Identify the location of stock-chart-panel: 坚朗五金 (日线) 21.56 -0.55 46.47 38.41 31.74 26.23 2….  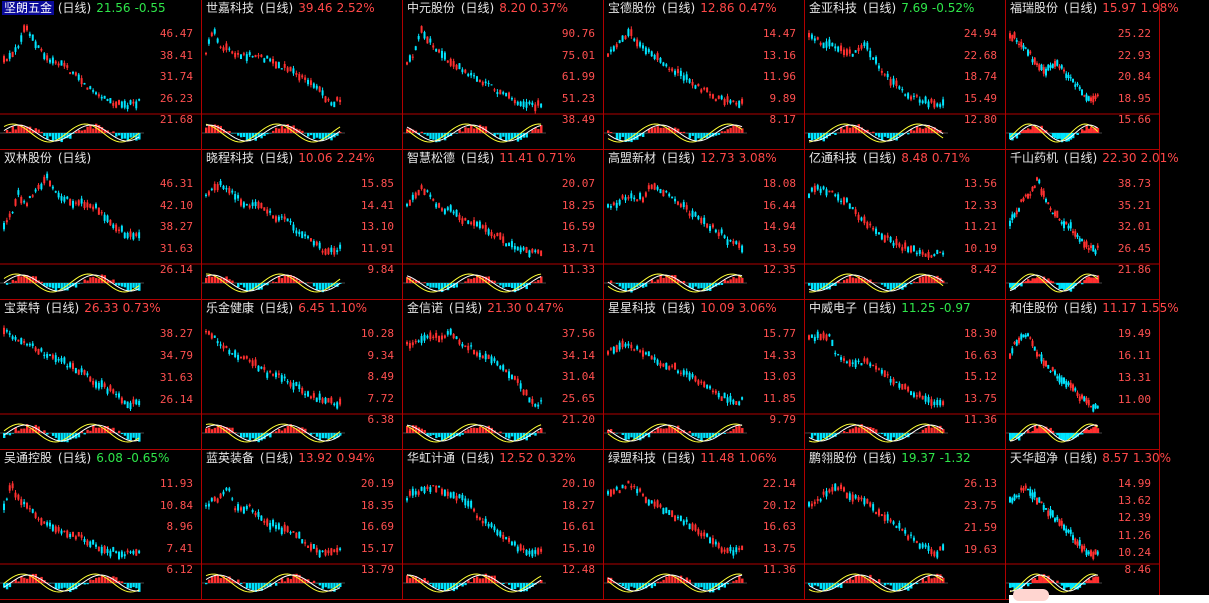
(101, 75).